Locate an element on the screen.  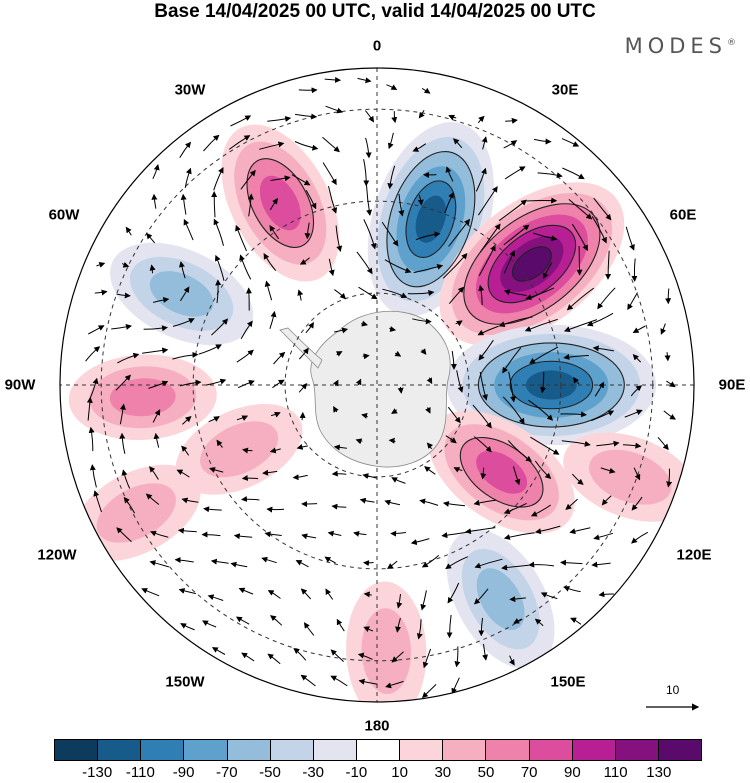
colorbar-tick-label: -50 is located at coordinates (270, 772).